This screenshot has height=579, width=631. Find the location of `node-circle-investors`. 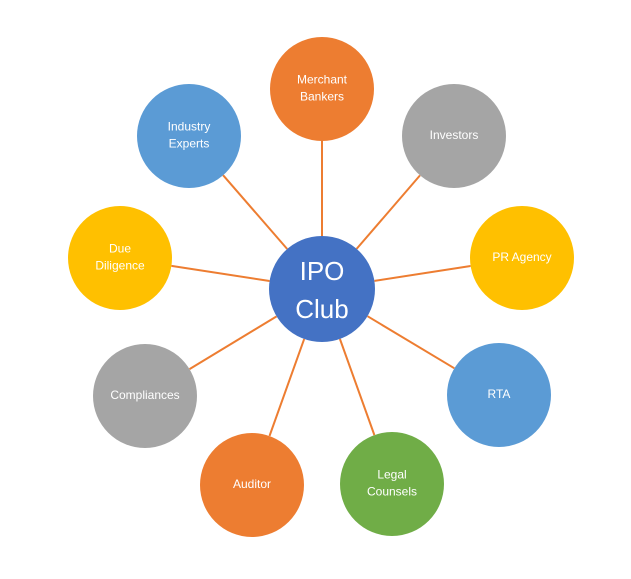

node-circle-investors is located at coordinates (454, 136).